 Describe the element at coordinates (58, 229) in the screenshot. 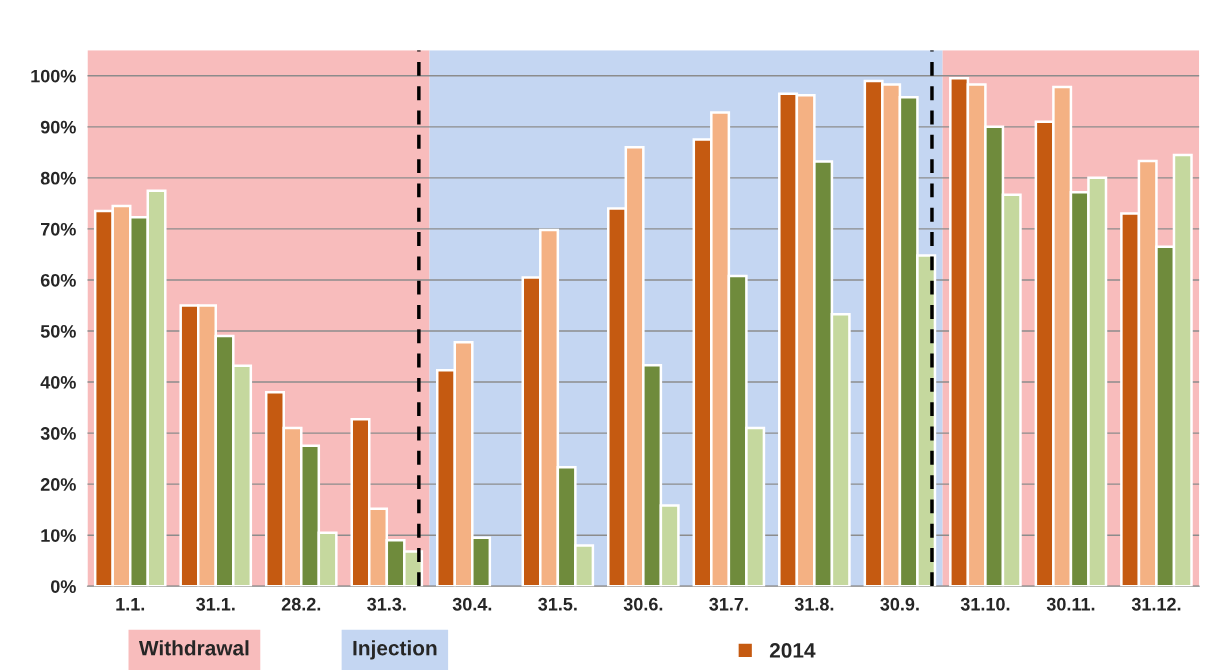

I see `y-tick-label: 70%` at that location.